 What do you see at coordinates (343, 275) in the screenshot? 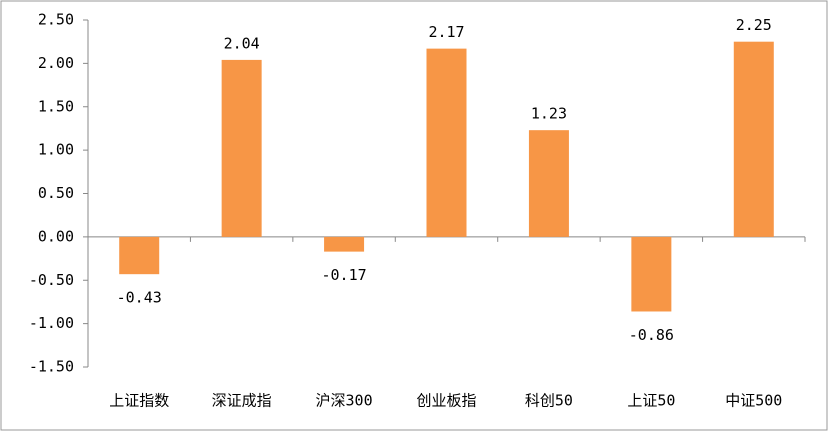
I see `value-label: -0.17` at bounding box center [343, 275].